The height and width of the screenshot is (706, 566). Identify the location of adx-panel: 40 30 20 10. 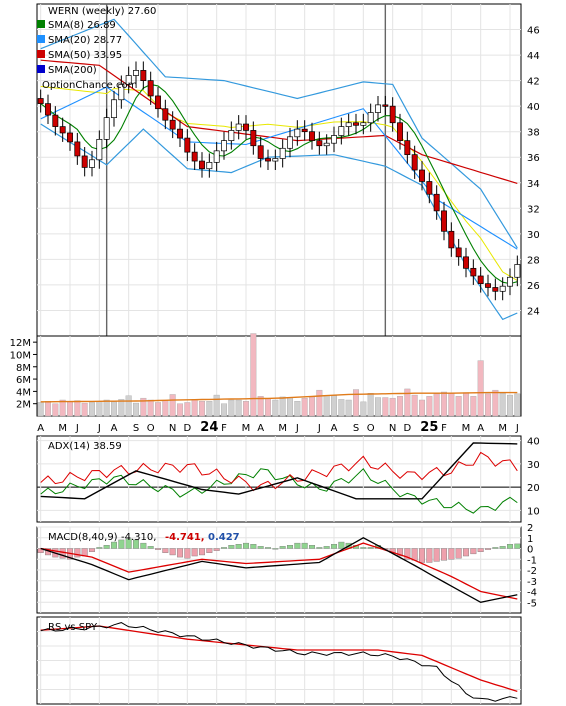
(288, 479).